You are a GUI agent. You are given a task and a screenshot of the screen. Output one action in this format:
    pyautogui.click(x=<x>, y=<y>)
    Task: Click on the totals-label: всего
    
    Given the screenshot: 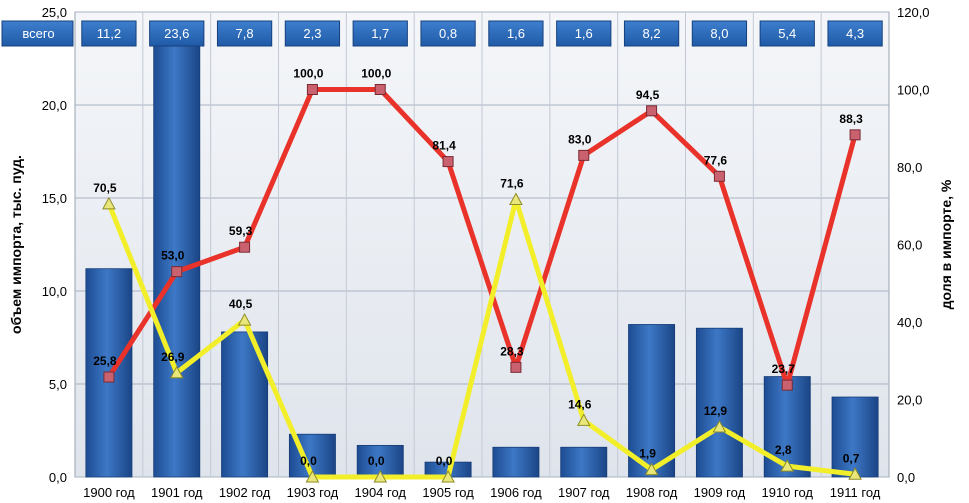 What is the action you would take?
    pyautogui.click(x=38, y=33)
    